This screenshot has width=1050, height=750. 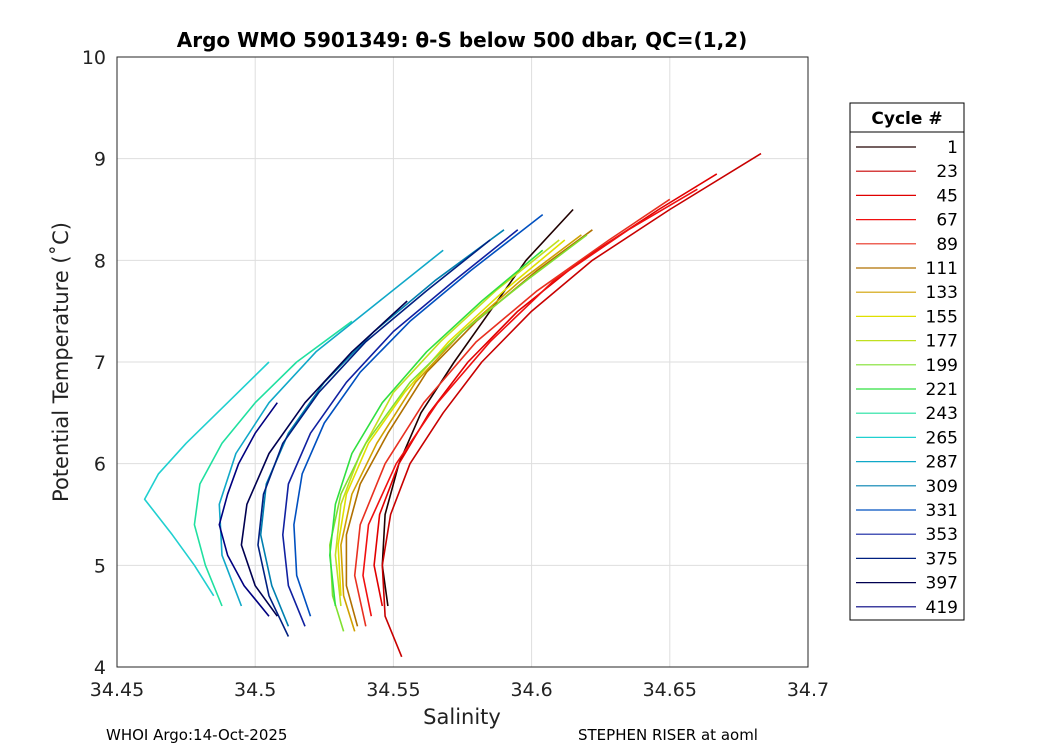 I want to click on legend-label-199: 199, so click(x=942, y=366).